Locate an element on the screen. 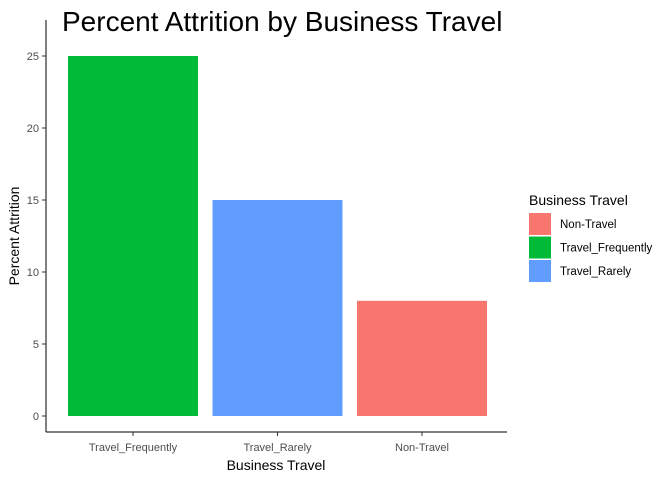  y-tick-label: 20 is located at coordinates (33, 129).